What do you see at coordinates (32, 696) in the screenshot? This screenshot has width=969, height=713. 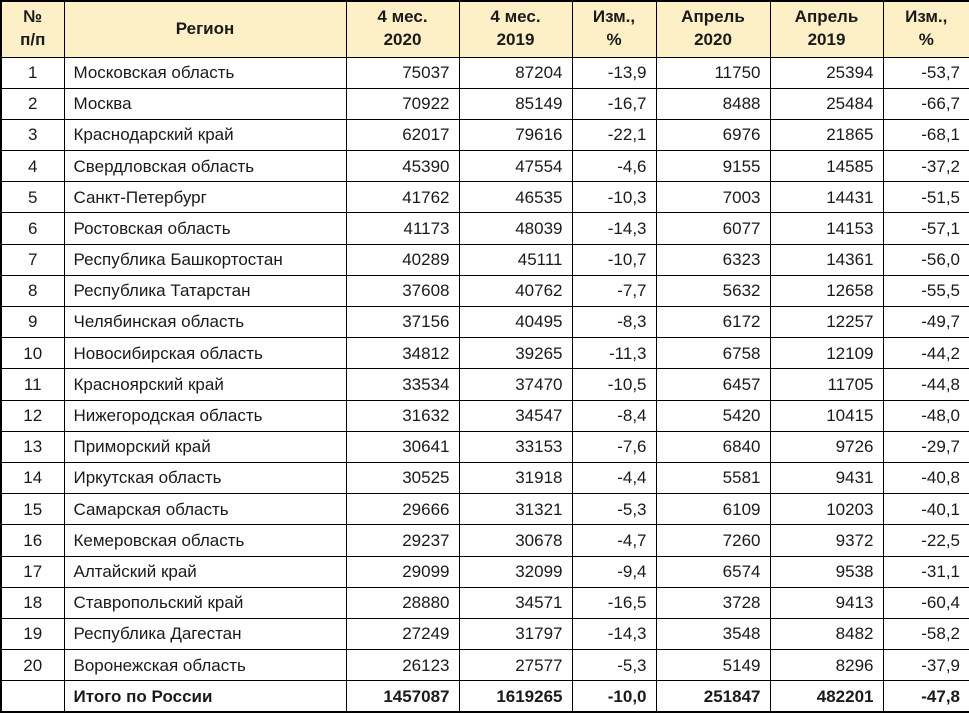 I see `total-number-cell` at bounding box center [32, 696].